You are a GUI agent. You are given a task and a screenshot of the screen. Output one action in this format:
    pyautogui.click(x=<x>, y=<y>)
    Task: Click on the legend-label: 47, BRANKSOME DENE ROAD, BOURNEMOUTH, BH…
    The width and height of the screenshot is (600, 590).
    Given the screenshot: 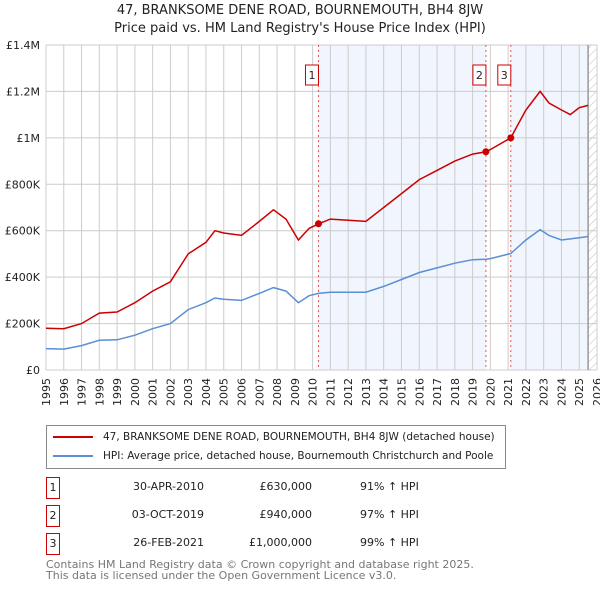 What is the action you would take?
    pyautogui.click(x=299, y=437)
    